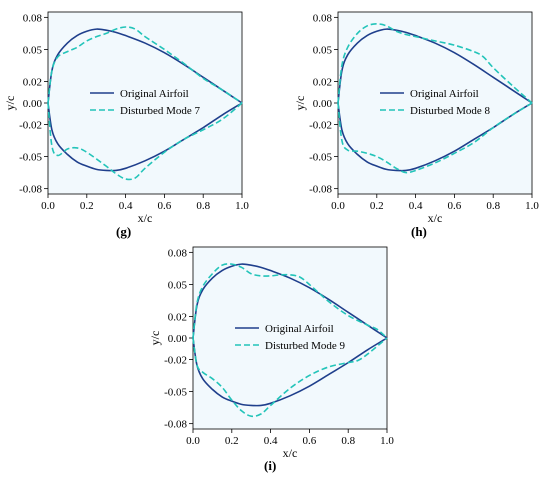 This screenshot has width=550, height=480. What do you see at coordinates (419, 231) in the screenshot?
I see `panel-label-h: (h)` at bounding box center [419, 231].